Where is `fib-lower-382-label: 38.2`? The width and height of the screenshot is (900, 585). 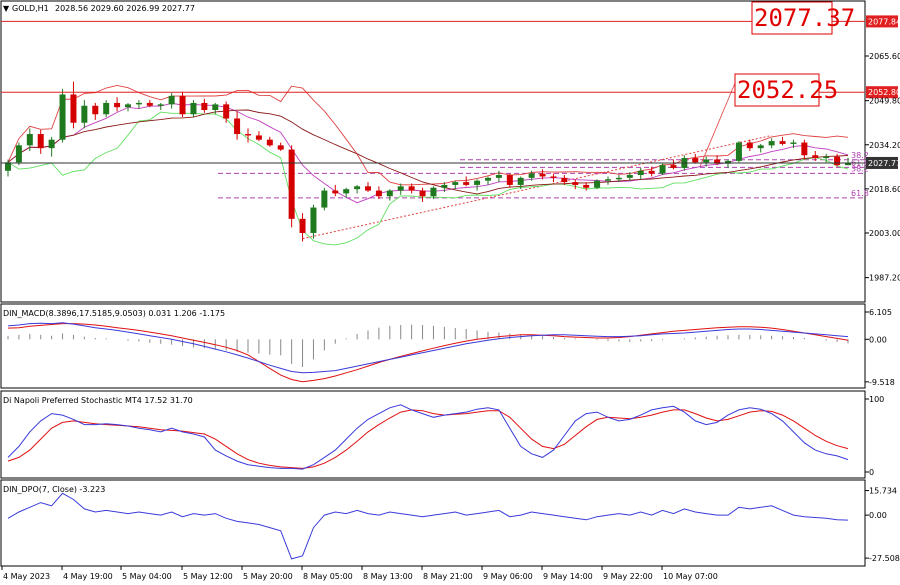
fib-lower-382-label: 38.2 is located at coordinates (860, 168).